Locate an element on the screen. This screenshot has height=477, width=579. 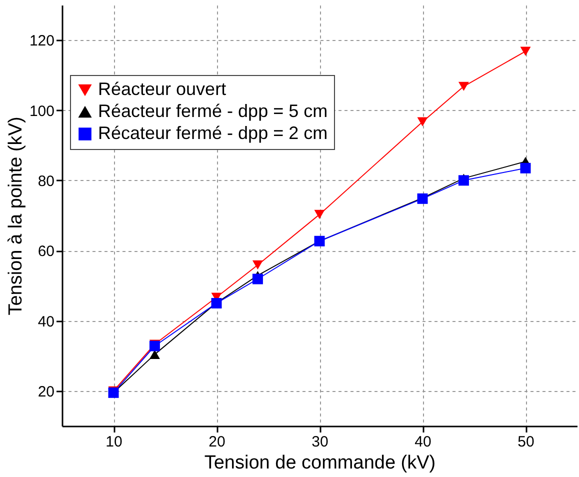
legend-label: Réacteur ouvert is located at coordinates (162, 89).